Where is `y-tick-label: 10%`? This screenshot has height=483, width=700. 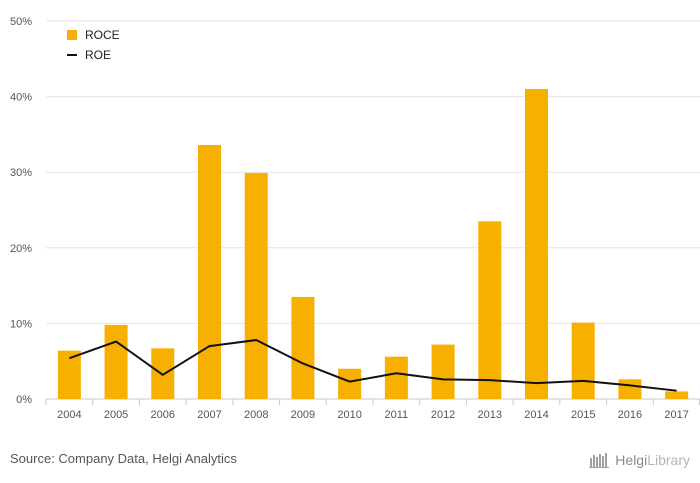 y-tick-label: 10% is located at coordinates (21, 324).